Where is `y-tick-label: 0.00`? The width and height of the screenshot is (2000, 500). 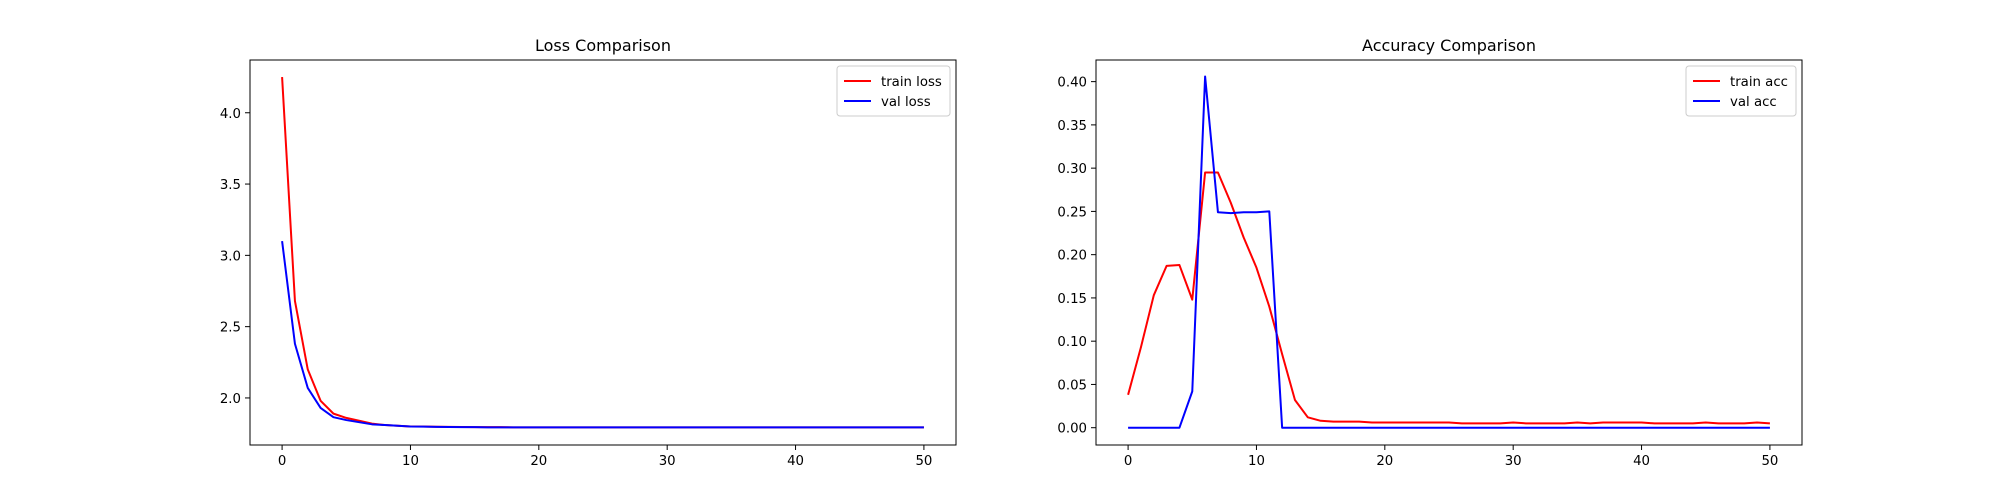
y-tick-label: 0.00 is located at coordinates (1072, 429).